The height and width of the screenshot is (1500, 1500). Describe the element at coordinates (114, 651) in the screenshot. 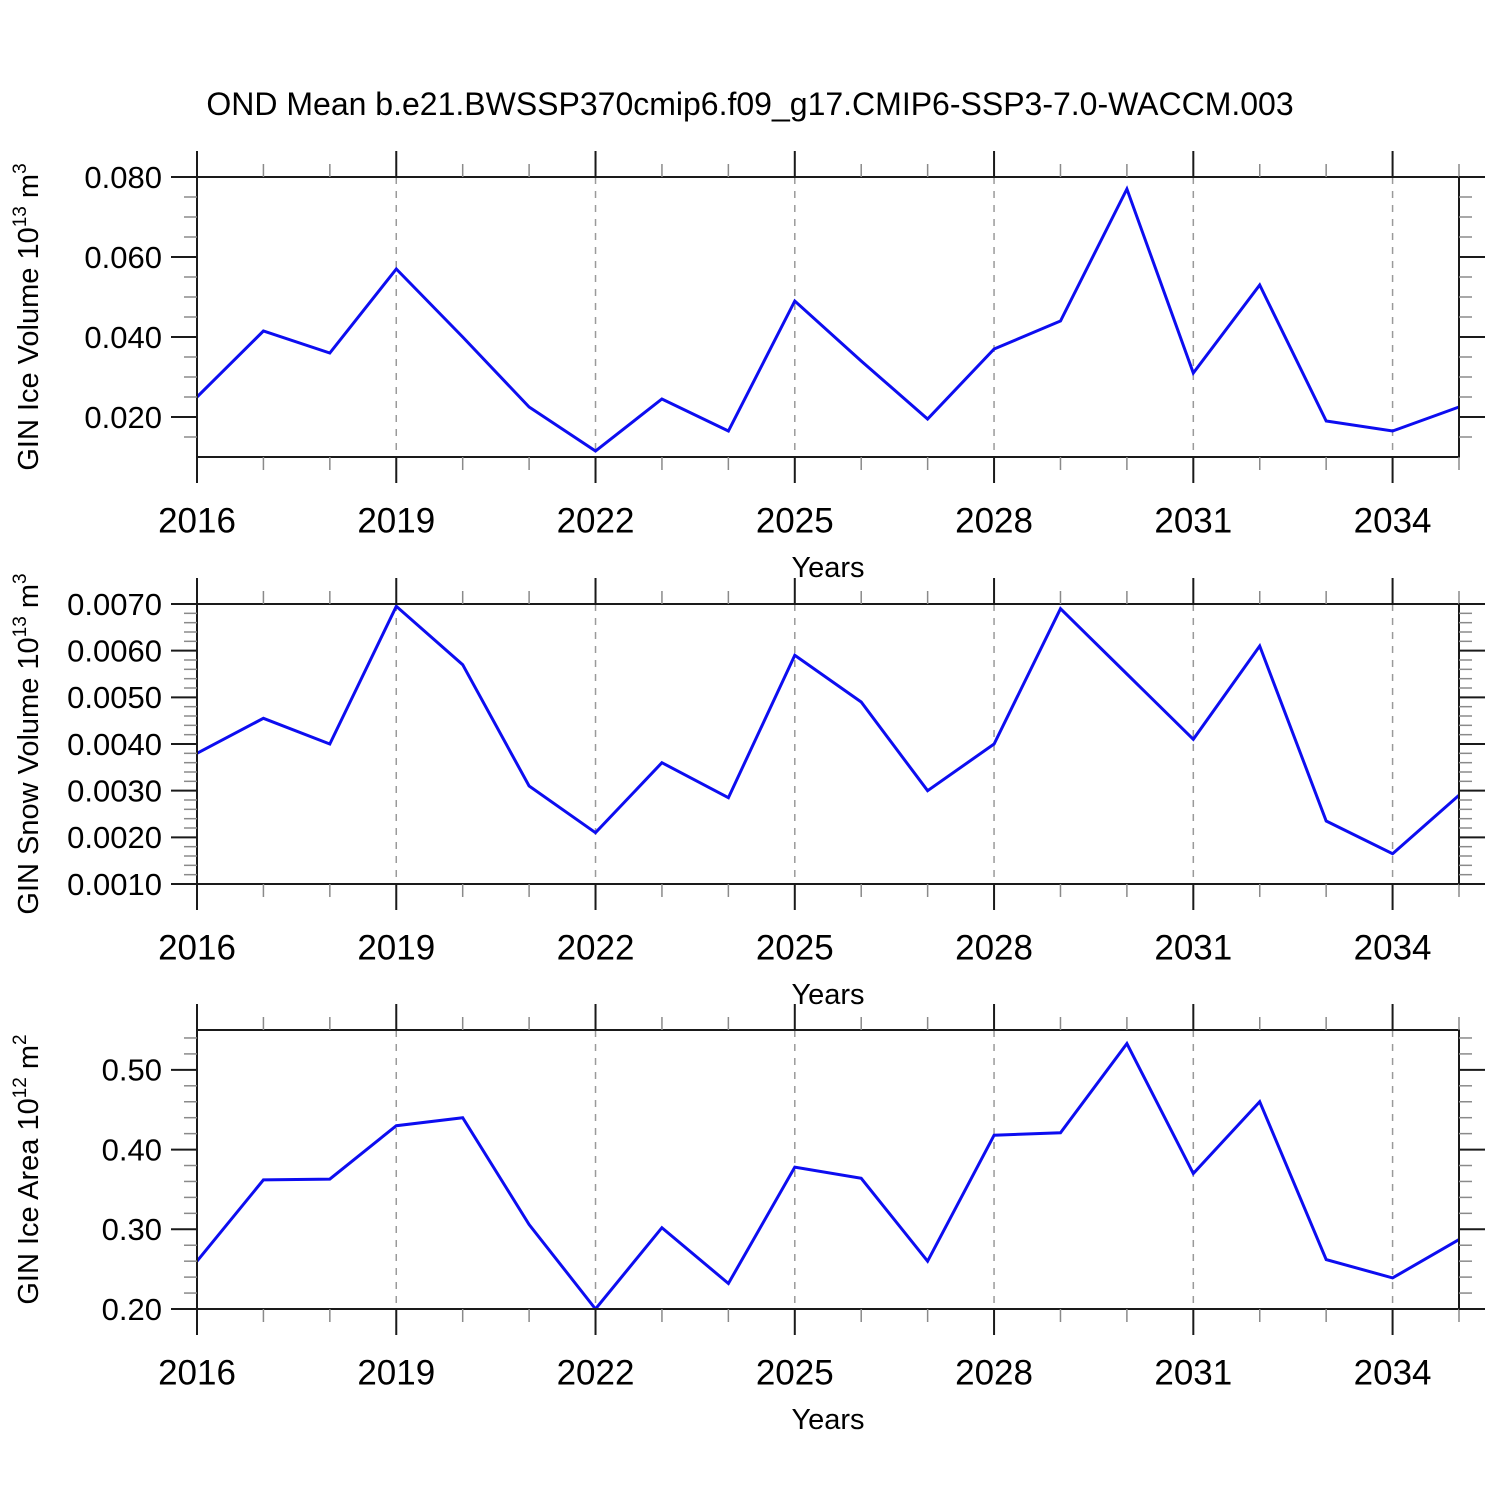

I see `svg-text: 0.0060` at that location.